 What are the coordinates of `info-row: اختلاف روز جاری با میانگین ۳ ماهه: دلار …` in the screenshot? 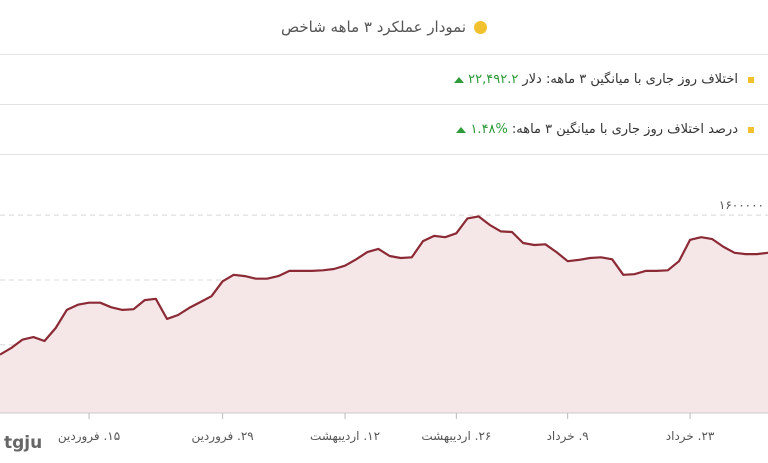 It's located at (384, 80).